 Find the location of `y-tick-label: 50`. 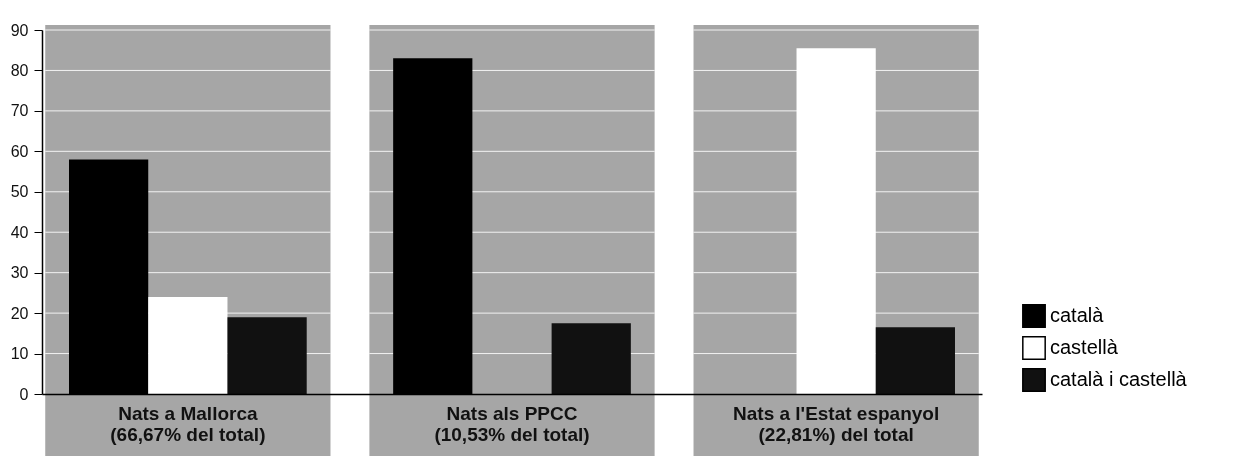

y-tick-label: 50 is located at coordinates (19, 192).